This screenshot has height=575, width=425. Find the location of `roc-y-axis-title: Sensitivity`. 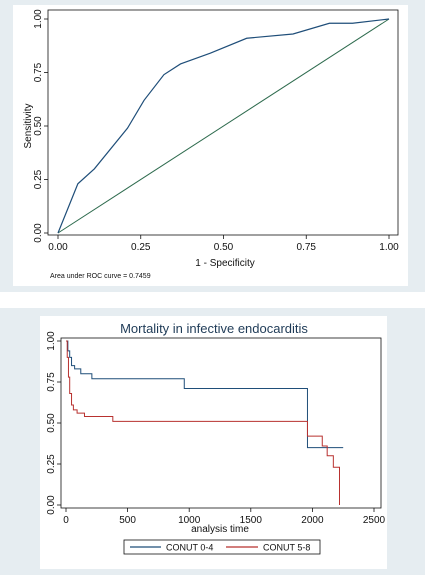

roc-y-axis-title: Sensitivity is located at coordinates (28, 125).